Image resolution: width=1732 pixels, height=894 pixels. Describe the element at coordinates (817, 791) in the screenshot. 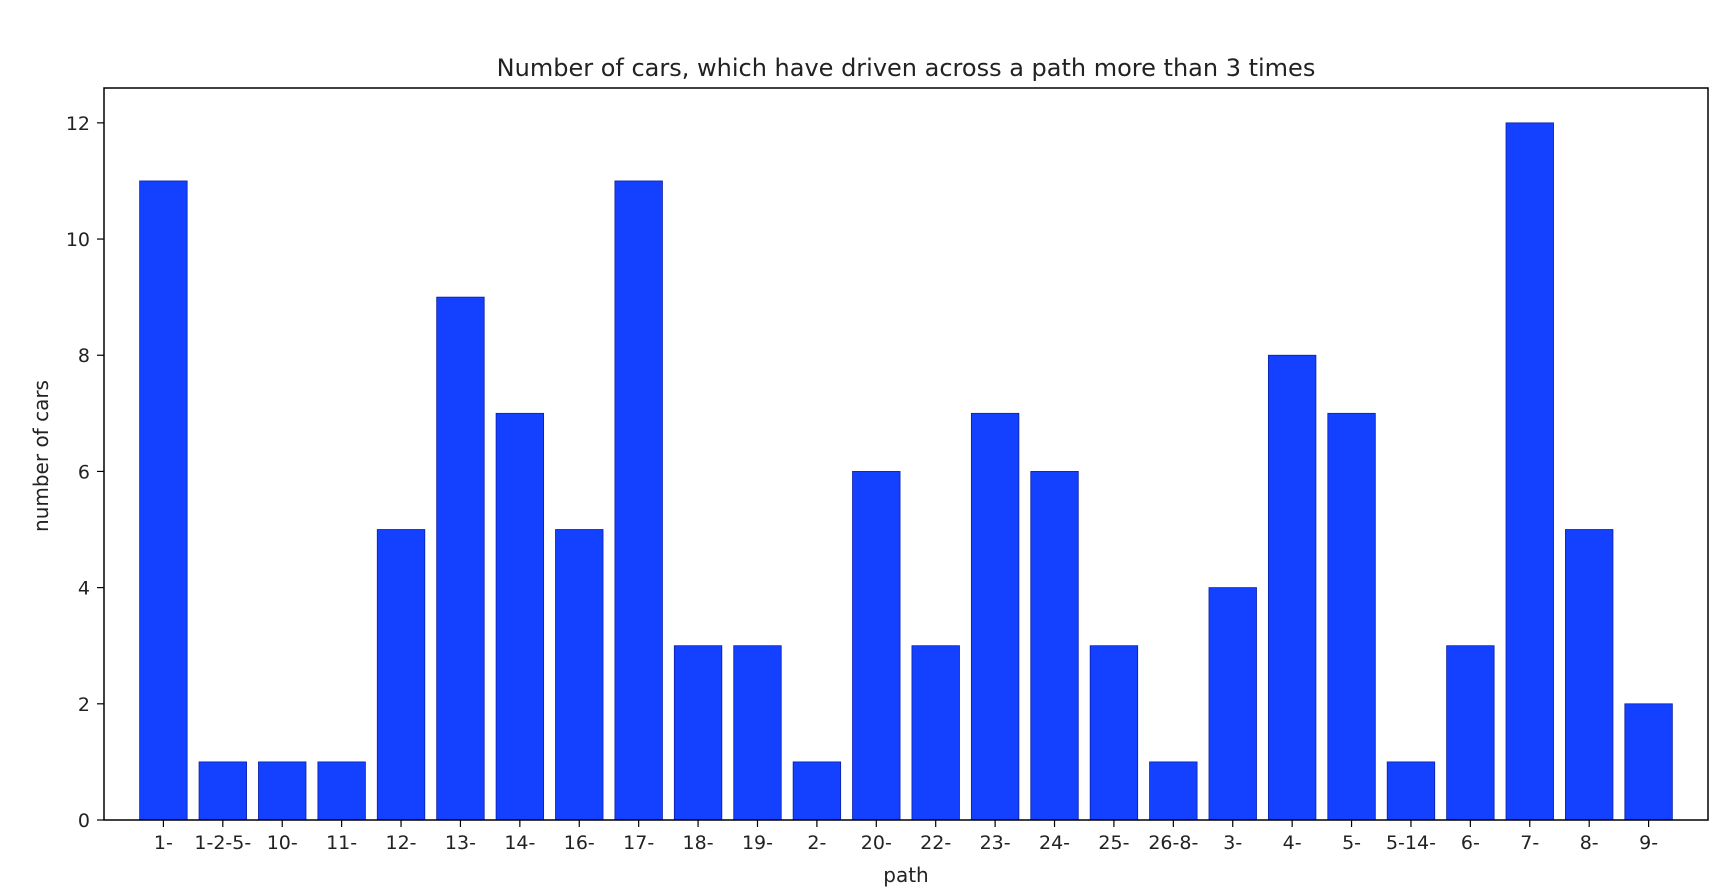

I see `bar-2-` at that location.